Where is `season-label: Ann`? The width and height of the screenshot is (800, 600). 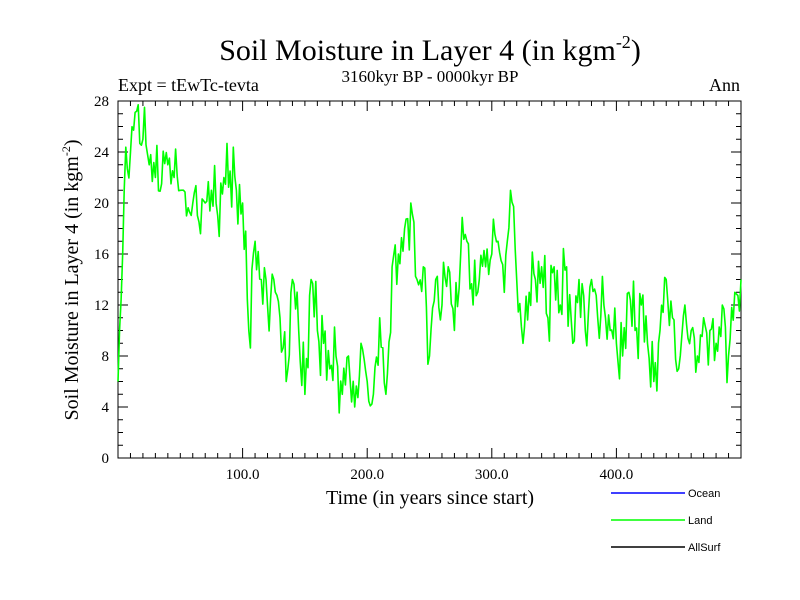 season-label: Ann is located at coordinates (724, 85).